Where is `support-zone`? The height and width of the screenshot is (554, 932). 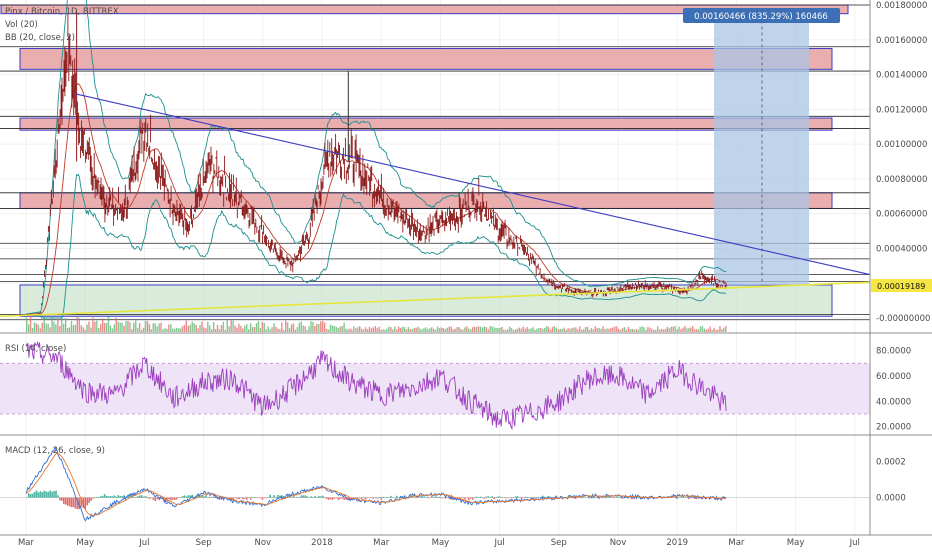
support-zone is located at coordinates (426, 300).